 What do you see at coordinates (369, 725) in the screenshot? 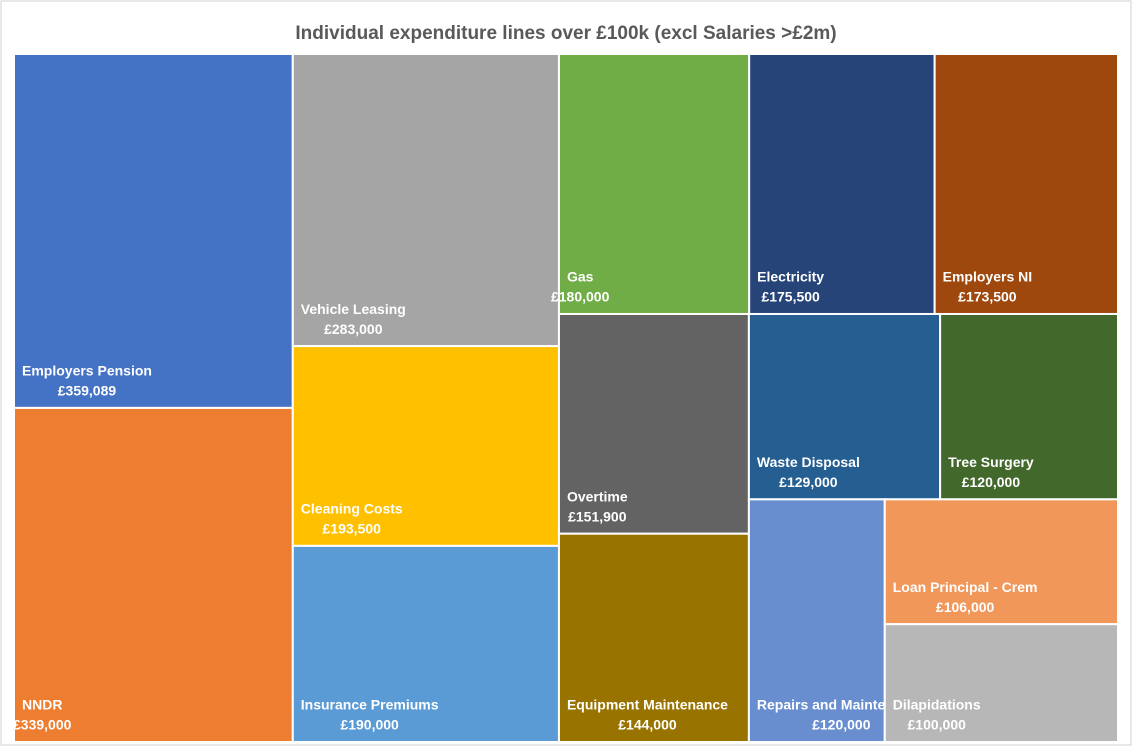
I see `tile-value: £190,000` at bounding box center [369, 725].